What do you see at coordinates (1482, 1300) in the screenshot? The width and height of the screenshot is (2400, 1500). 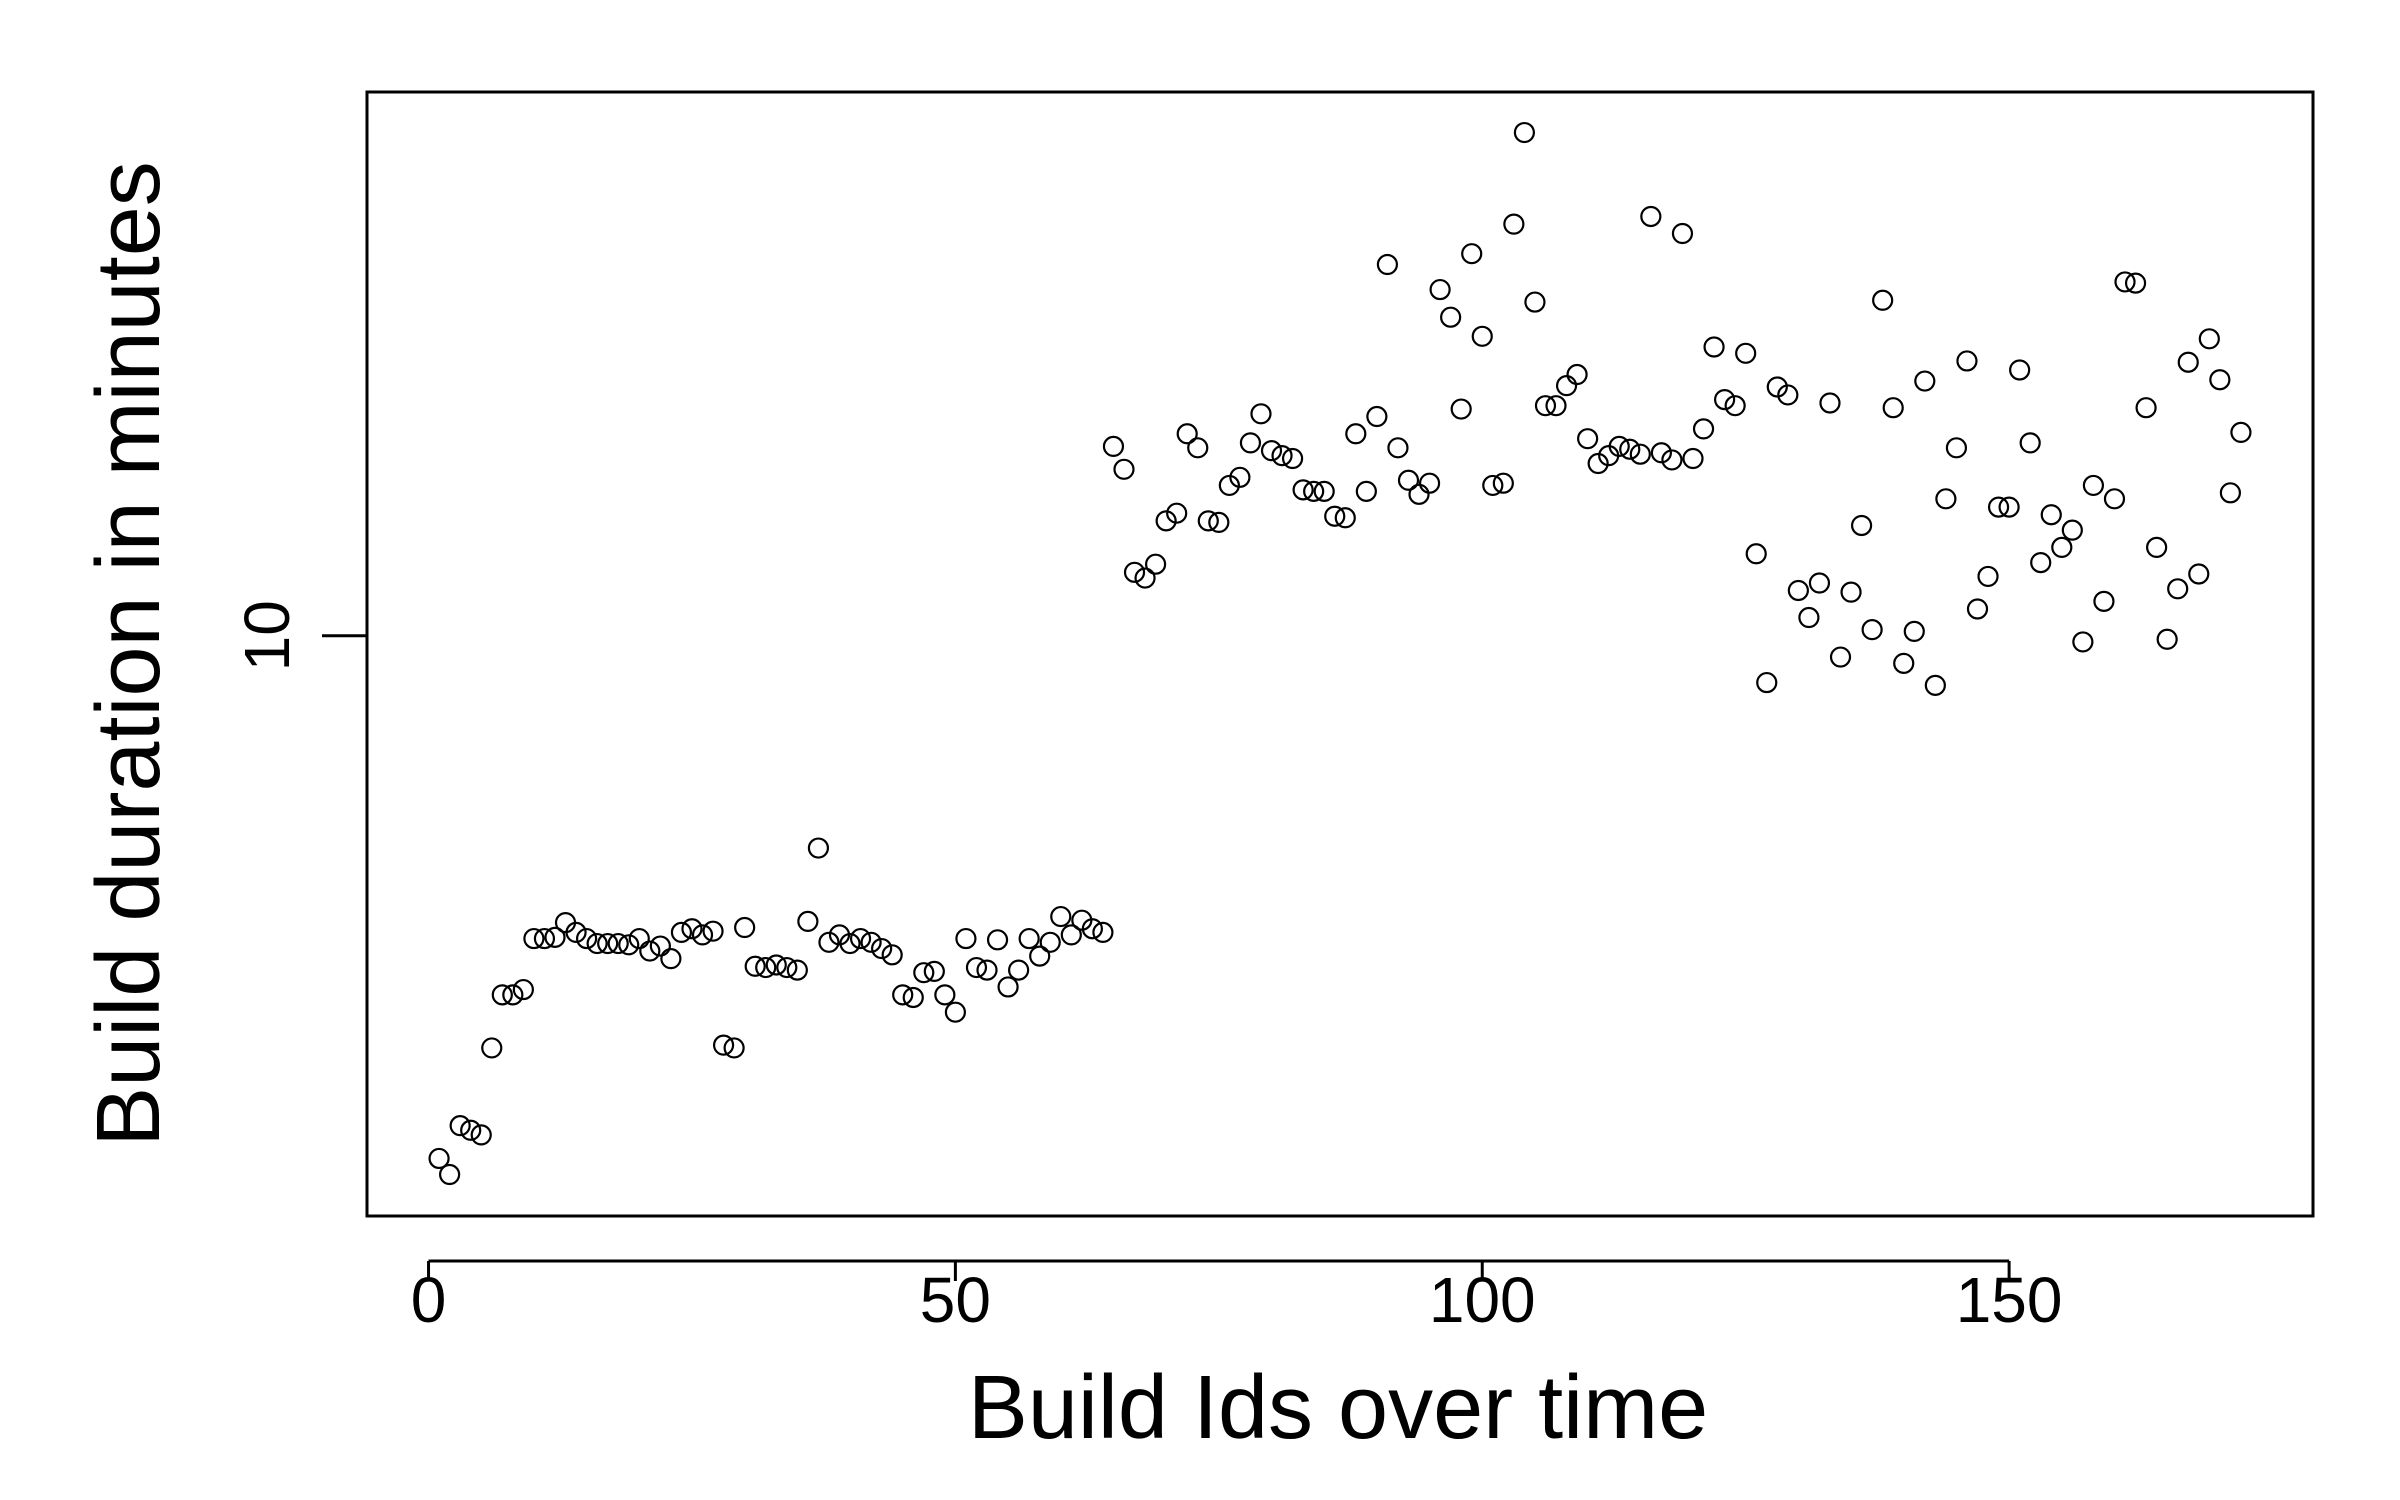 I see `x-tick-label: 100` at bounding box center [1482, 1300].